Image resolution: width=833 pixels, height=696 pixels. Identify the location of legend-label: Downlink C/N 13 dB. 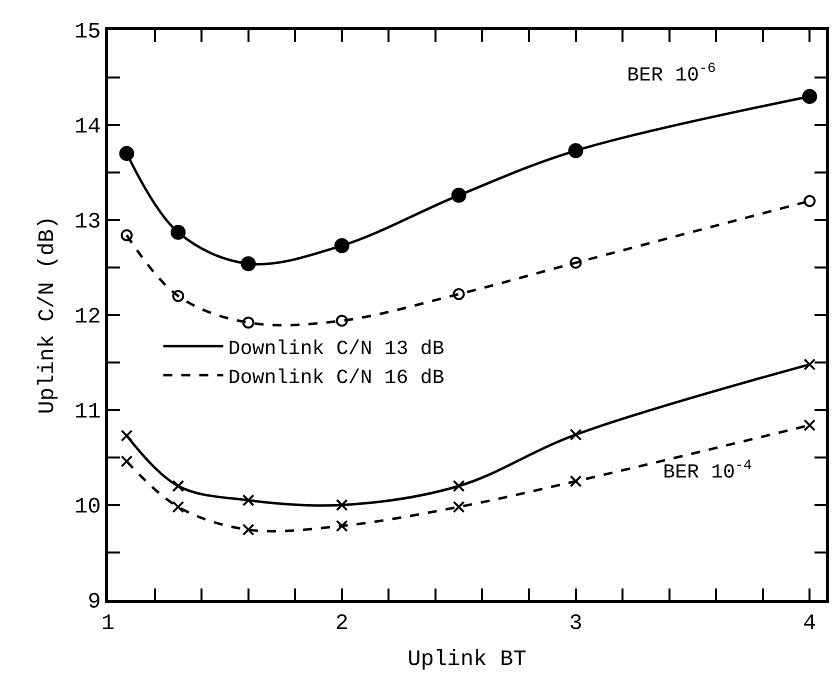
(336, 349).